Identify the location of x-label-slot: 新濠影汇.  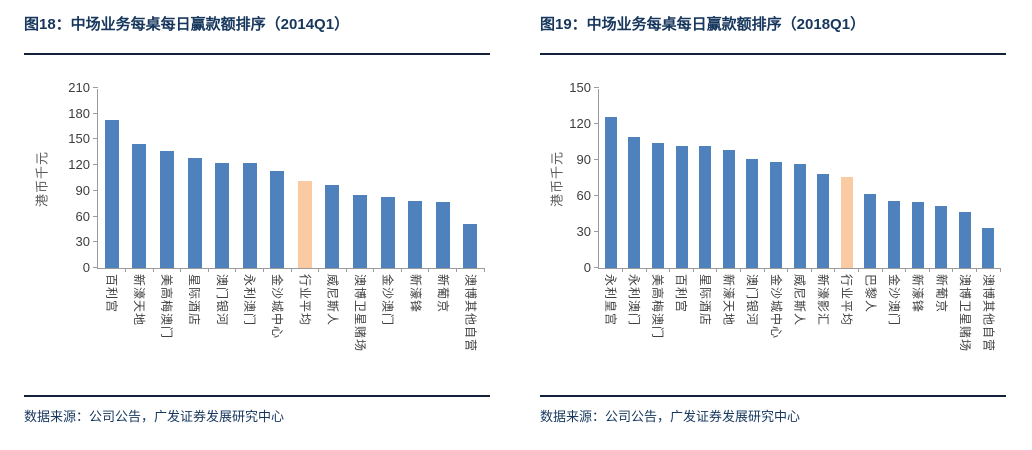
(823, 313).